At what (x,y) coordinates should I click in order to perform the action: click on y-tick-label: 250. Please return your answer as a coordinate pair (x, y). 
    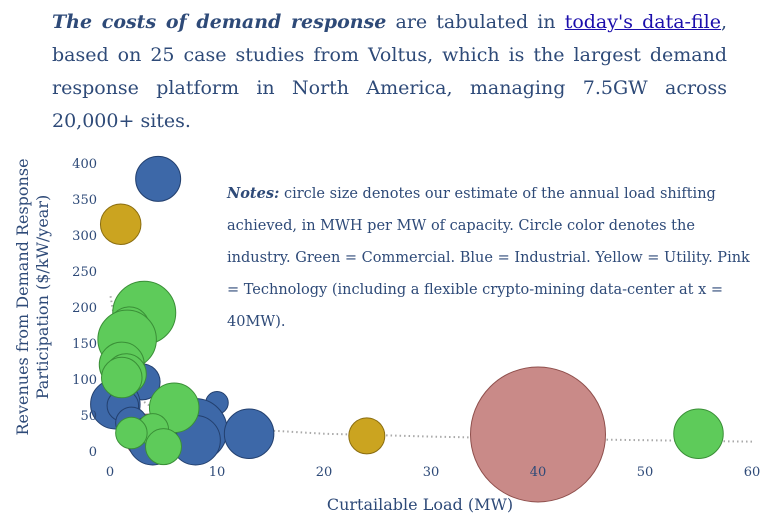
    Looking at the image, I should click on (84, 272).